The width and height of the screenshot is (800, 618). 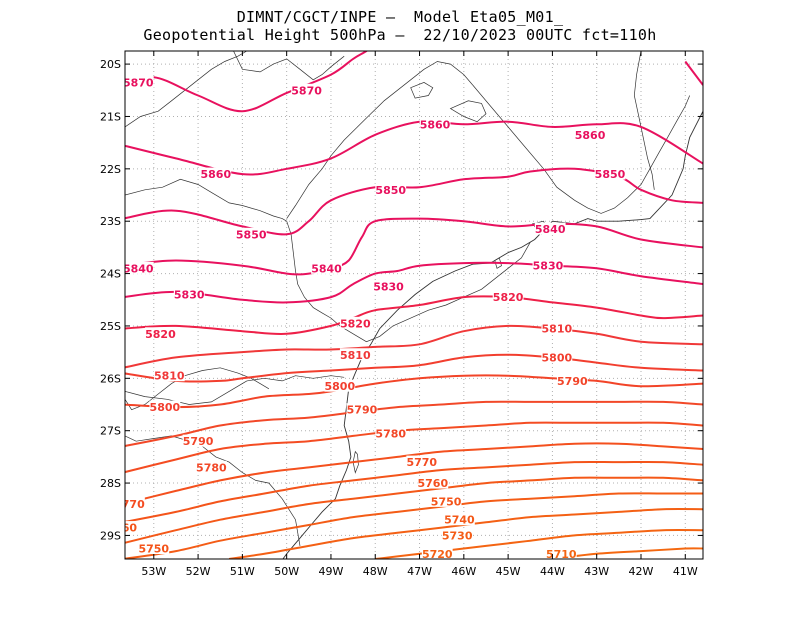 What do you see at coordinates (110, 169) in the screenshot?
I see `lat-tick-label: 22S` at bounding box center [110, 169].